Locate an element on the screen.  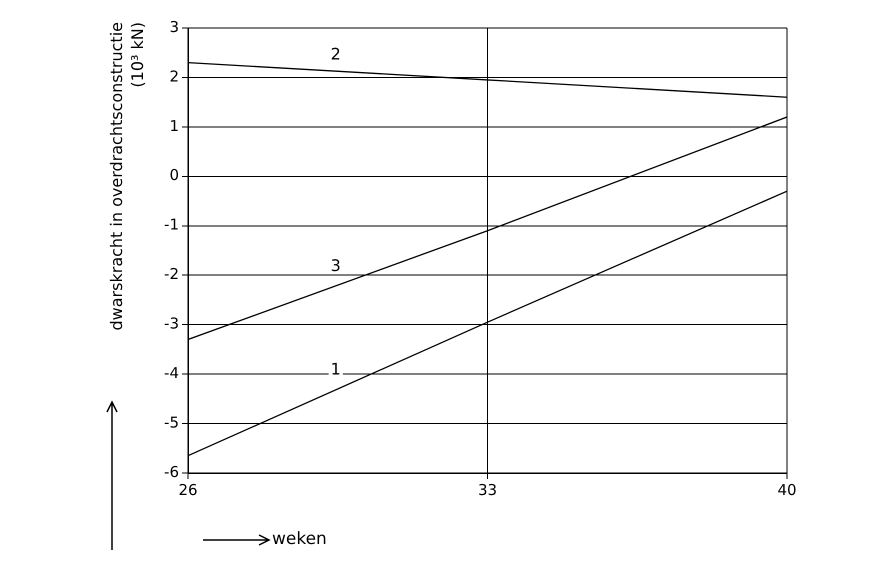
y-axis-title: dwarskracht in overdrachtsconstructie (10³ kN) is located at coordinates (127, 177).